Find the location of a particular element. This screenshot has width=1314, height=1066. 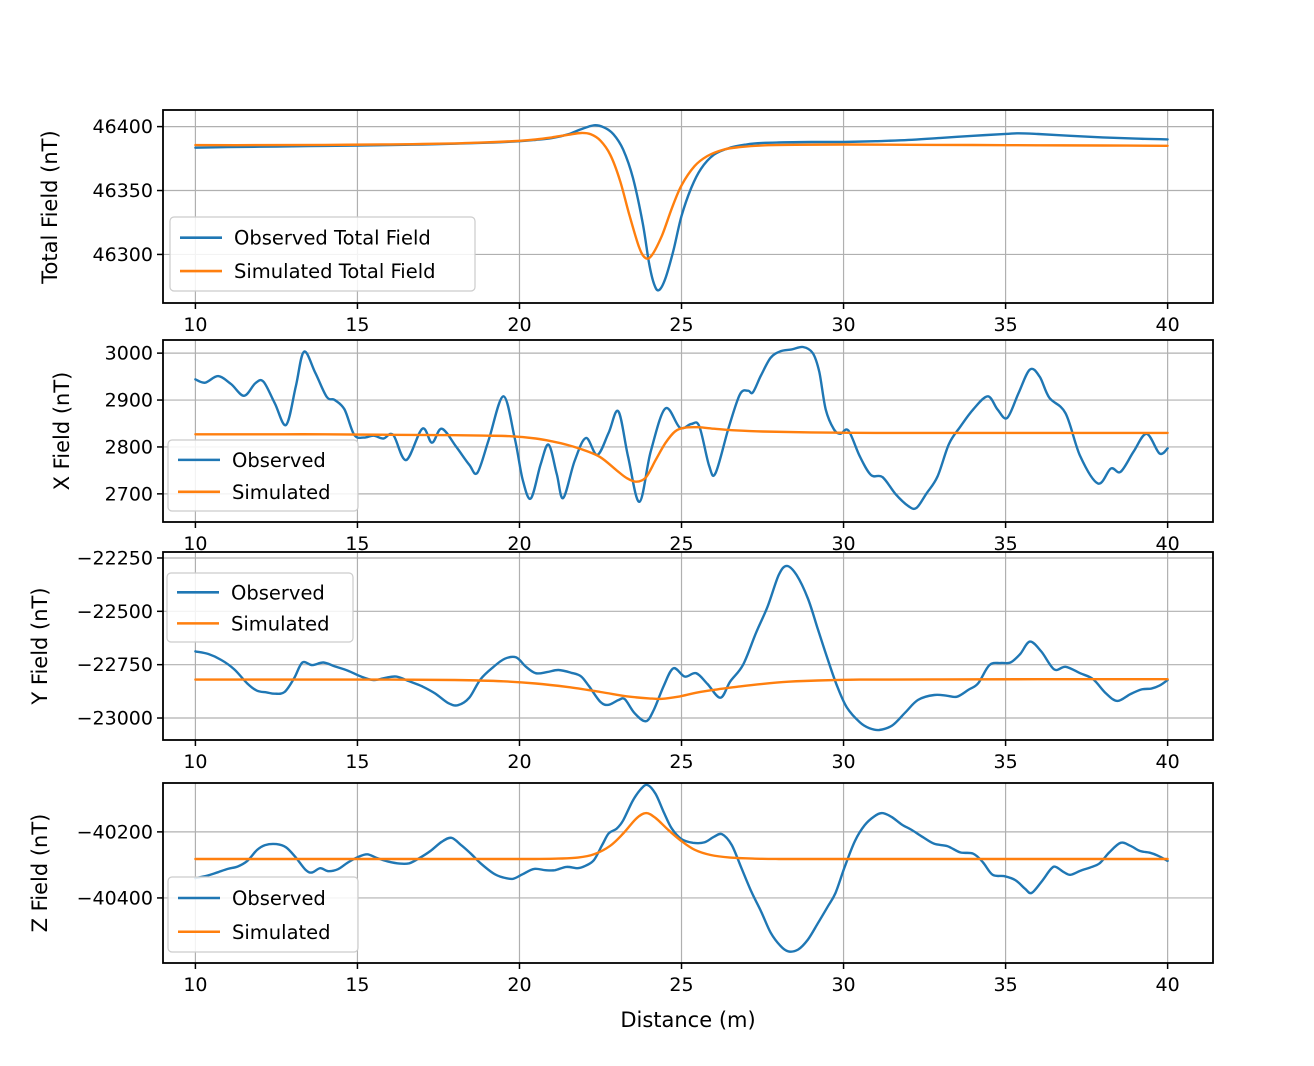

y-tick-label: −22500 is located at coordinates (115, 612).